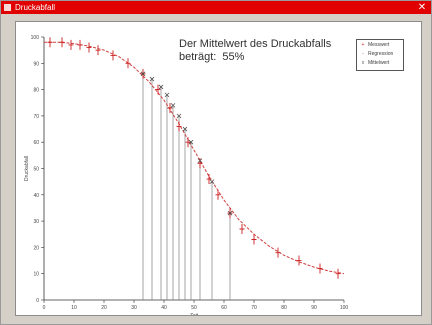 Image resolution: width=432 pixels, height=325 pixels. I want to click on x-tick-label: 40, so click(164, 308).